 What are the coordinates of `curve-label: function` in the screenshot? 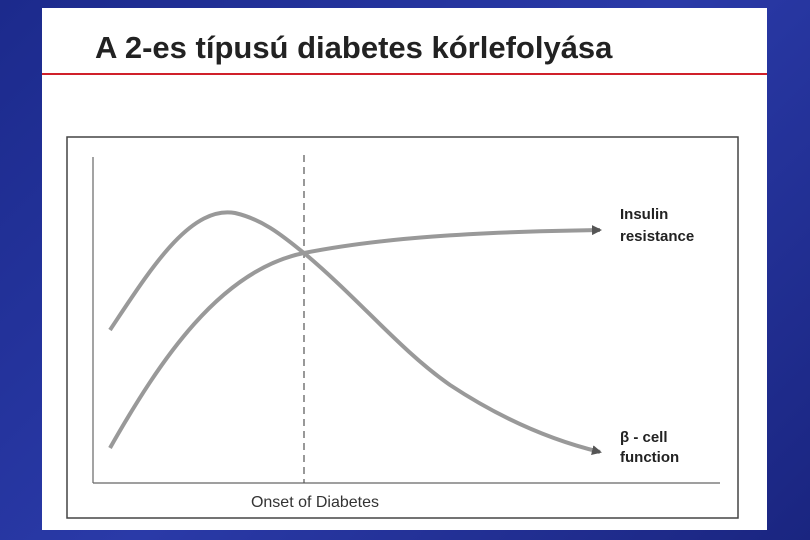 It's located at (649, 457).